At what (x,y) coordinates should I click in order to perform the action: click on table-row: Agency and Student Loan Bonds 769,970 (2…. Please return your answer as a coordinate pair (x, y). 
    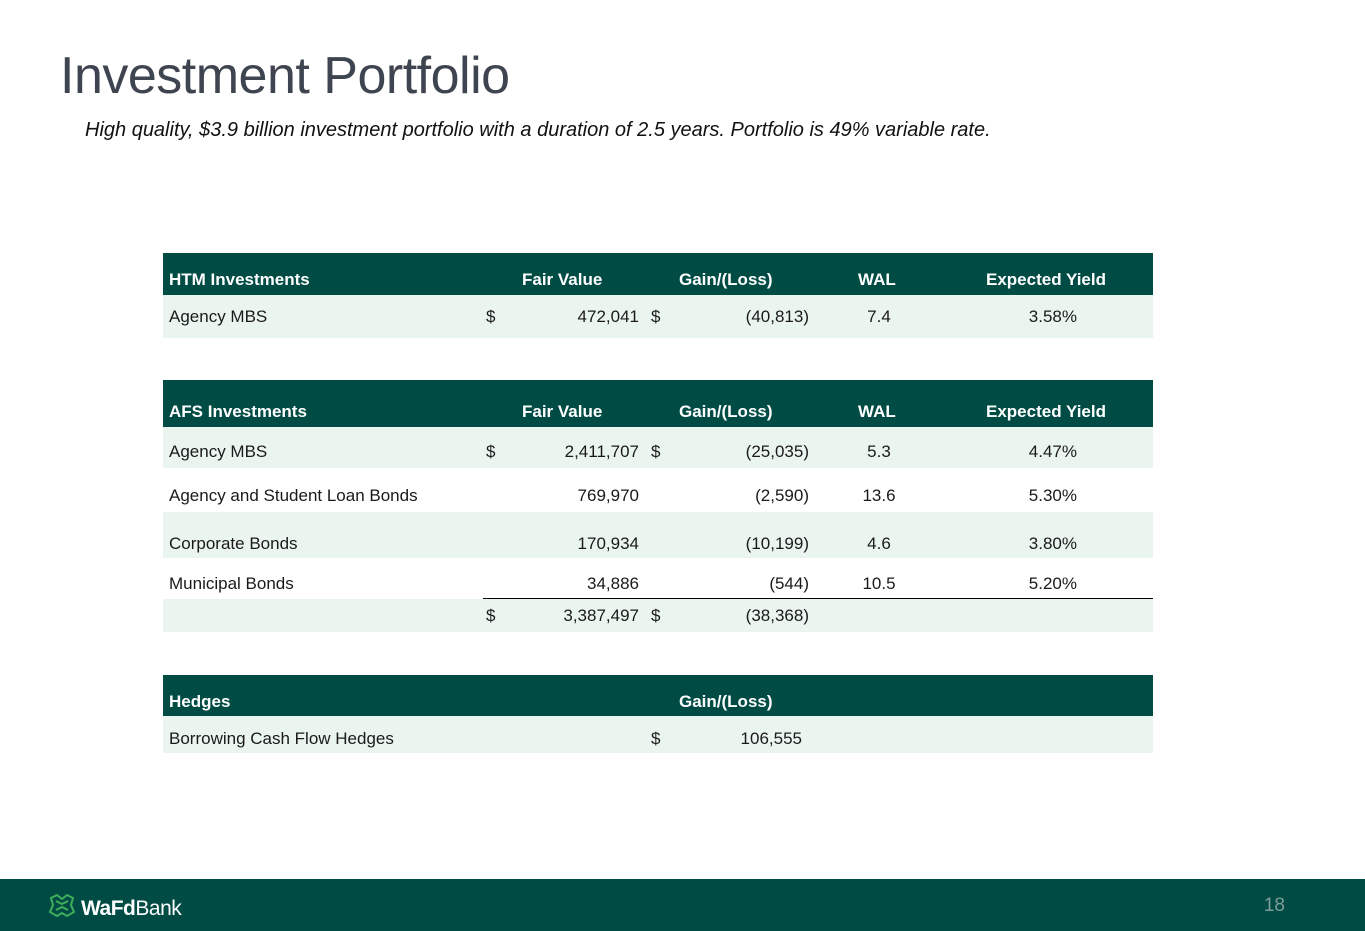
    Looking at the image, I should click on (658, 490).